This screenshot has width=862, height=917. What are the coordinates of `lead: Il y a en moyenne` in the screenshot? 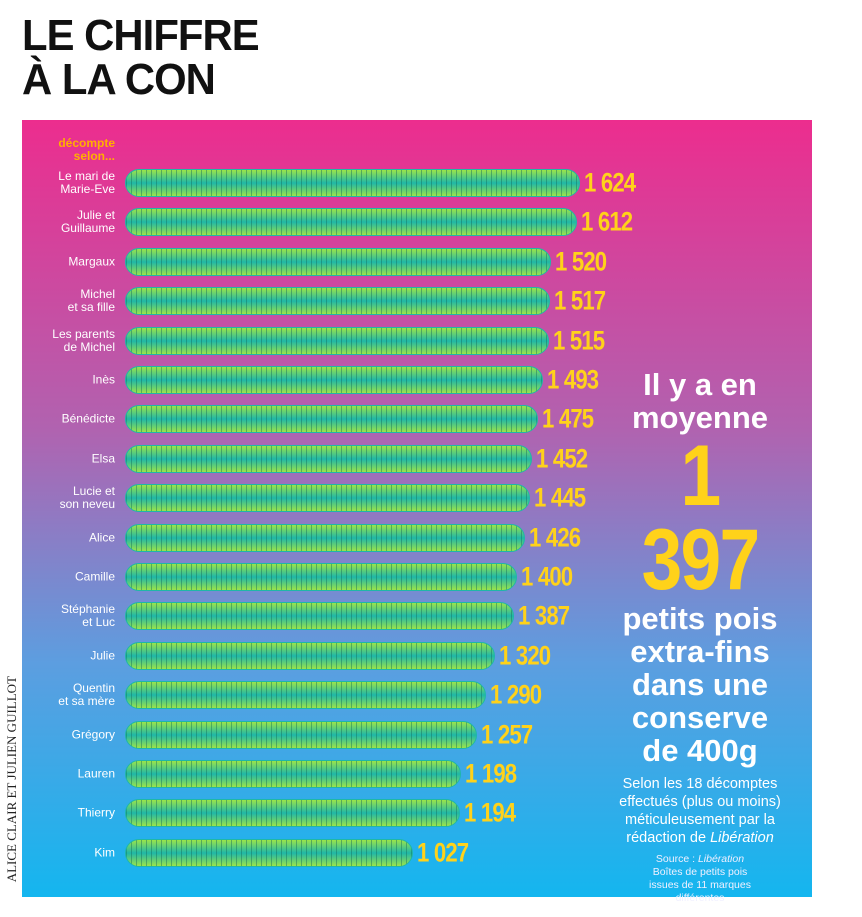 It's located at (700, 401).